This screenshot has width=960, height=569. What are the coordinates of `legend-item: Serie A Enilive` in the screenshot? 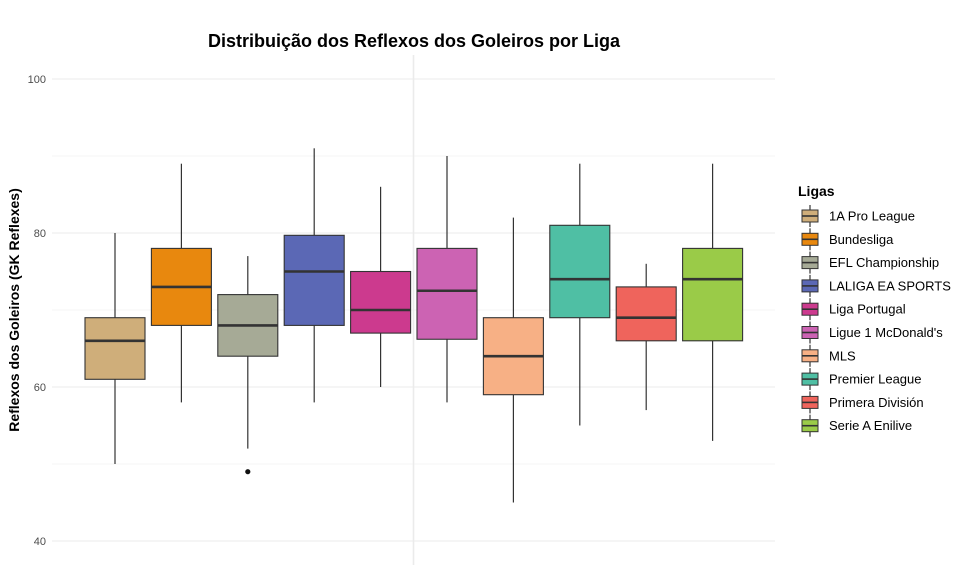 It's located at (856, 425).